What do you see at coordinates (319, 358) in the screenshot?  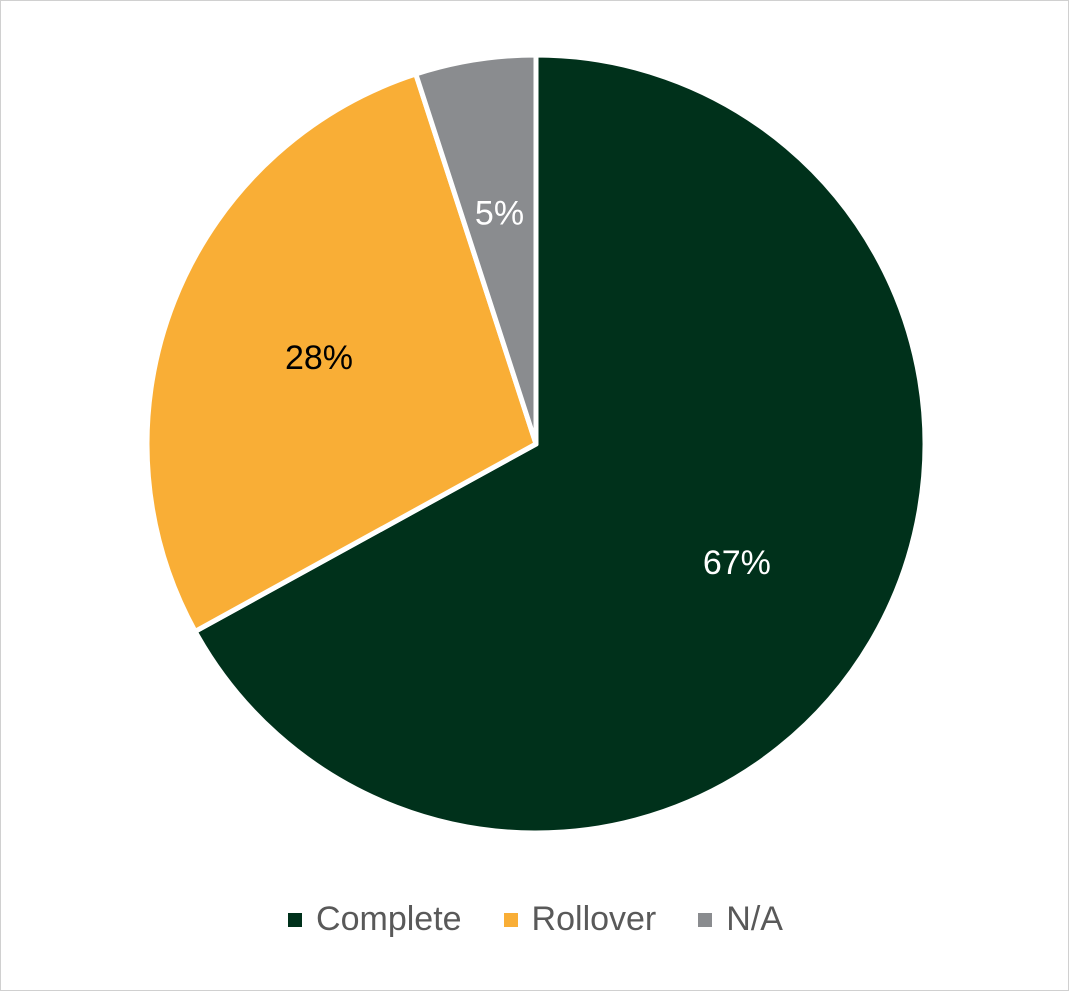 I see `data-label-rollover: 28%` at bounding box center [319, 358].